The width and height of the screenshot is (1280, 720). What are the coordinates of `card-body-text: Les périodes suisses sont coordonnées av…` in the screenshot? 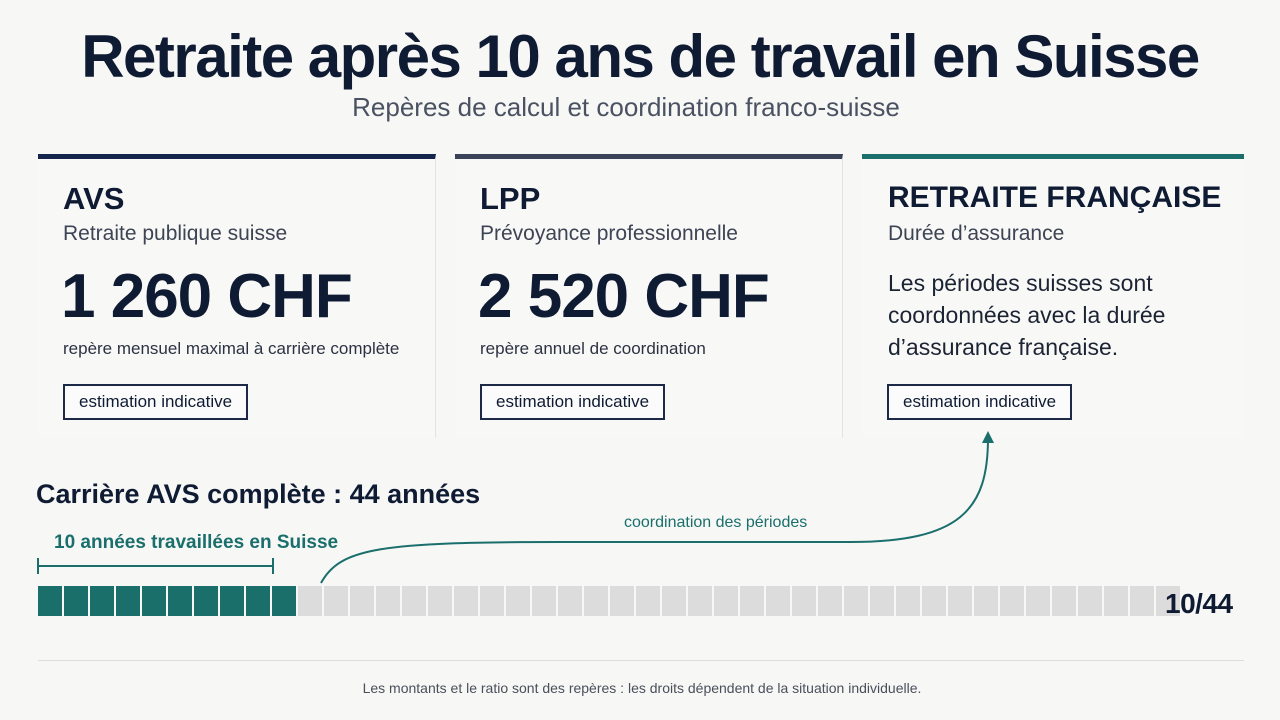 It's located at (1027, 315).